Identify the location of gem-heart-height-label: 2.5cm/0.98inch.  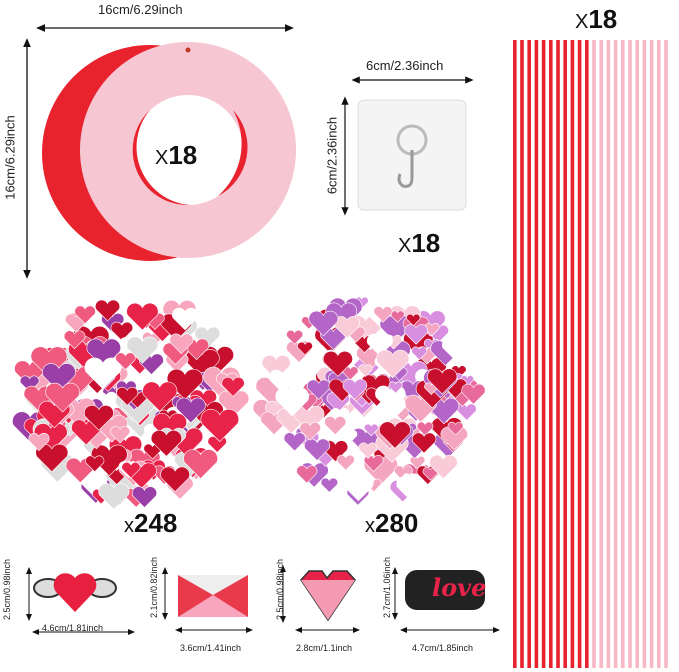
(280, 589).